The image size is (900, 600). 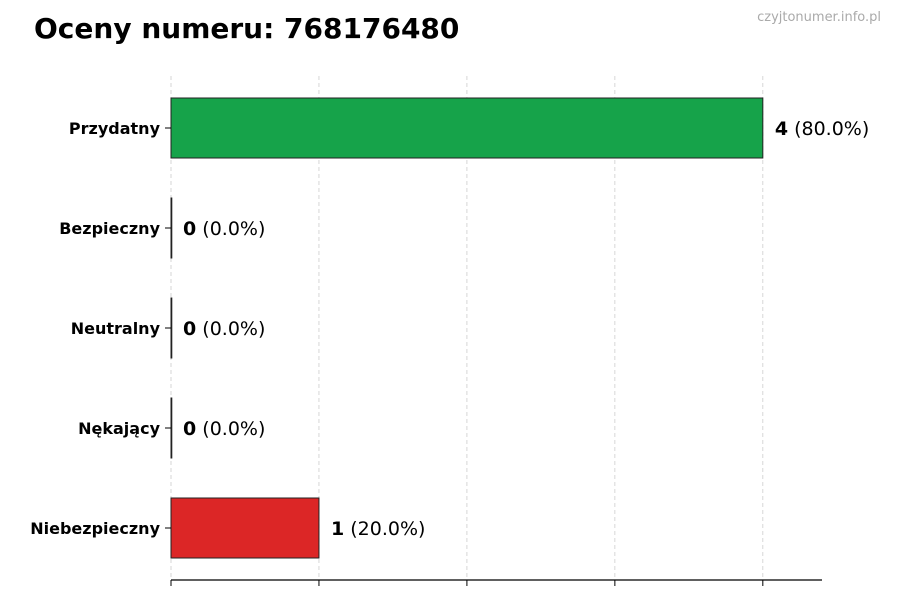 What do you see at coordinates (819, 17) in the screenshot?
I see `watermark: czyjtonumer.info.pl` at bounding box center [819, 17].